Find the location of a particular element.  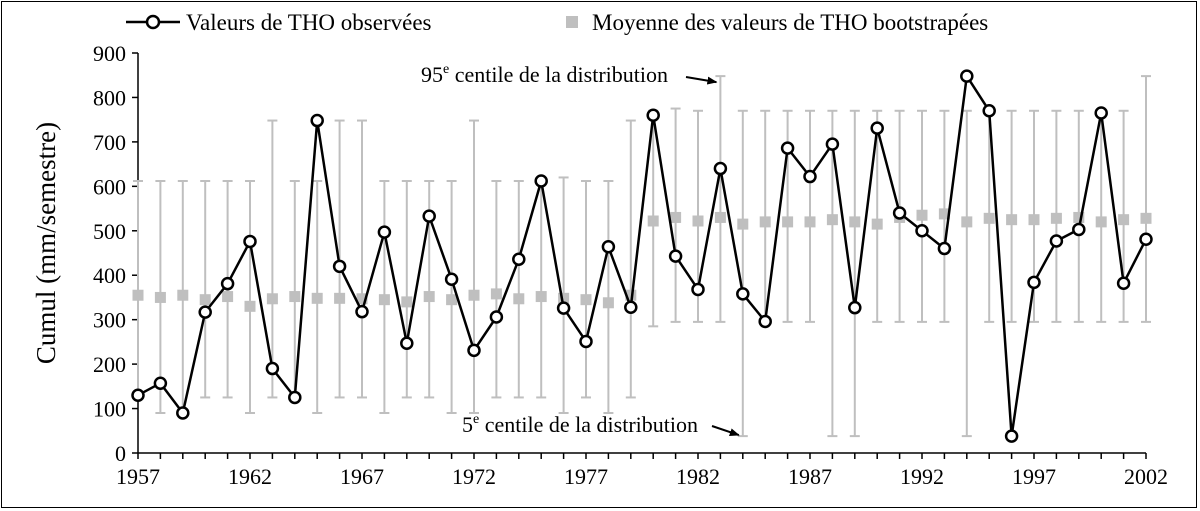

y-tick-label: 300 is located at coordinates (109, 320).